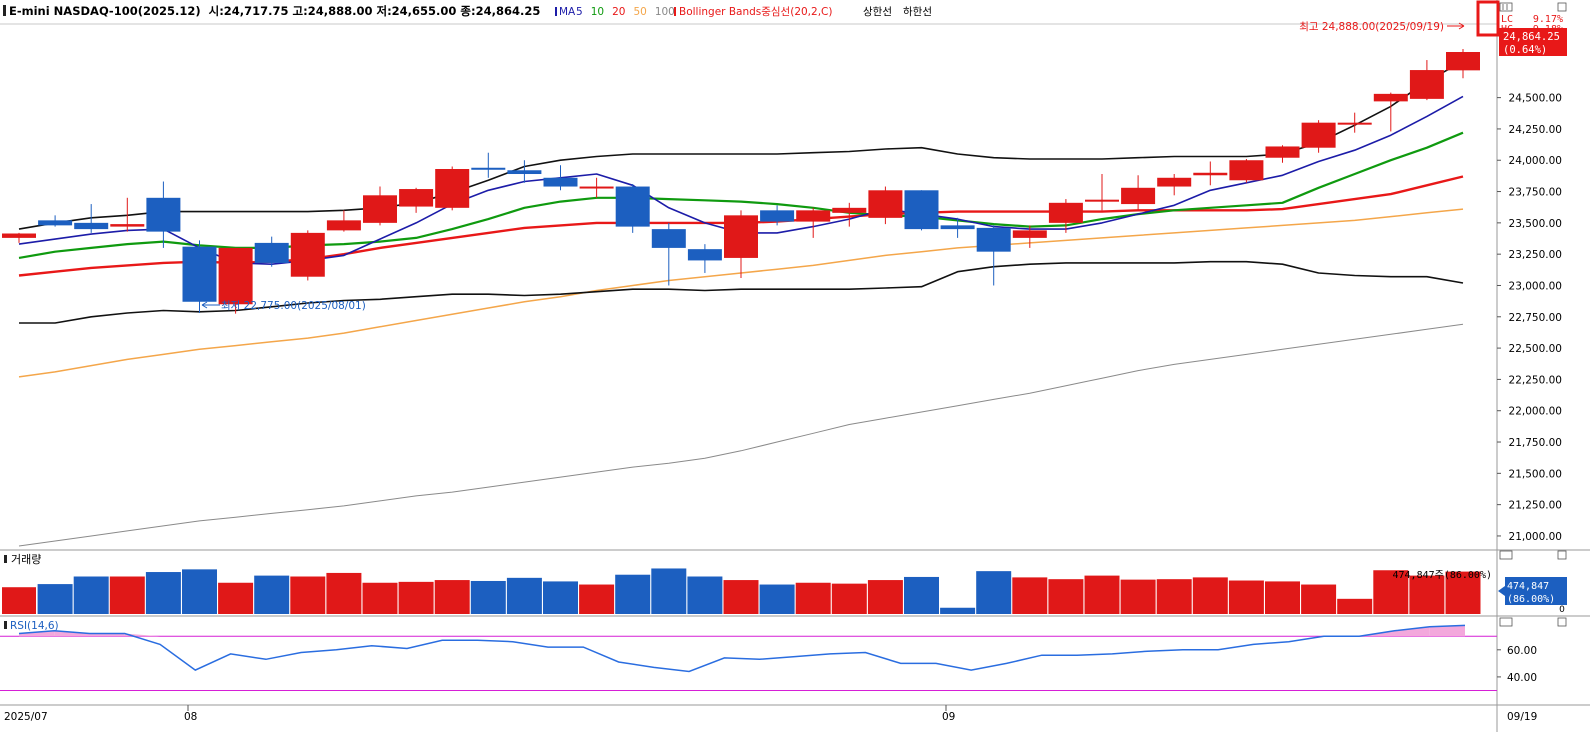 The image size is (1590, 732). I want to click on layout-icon, so click(1506, 7).